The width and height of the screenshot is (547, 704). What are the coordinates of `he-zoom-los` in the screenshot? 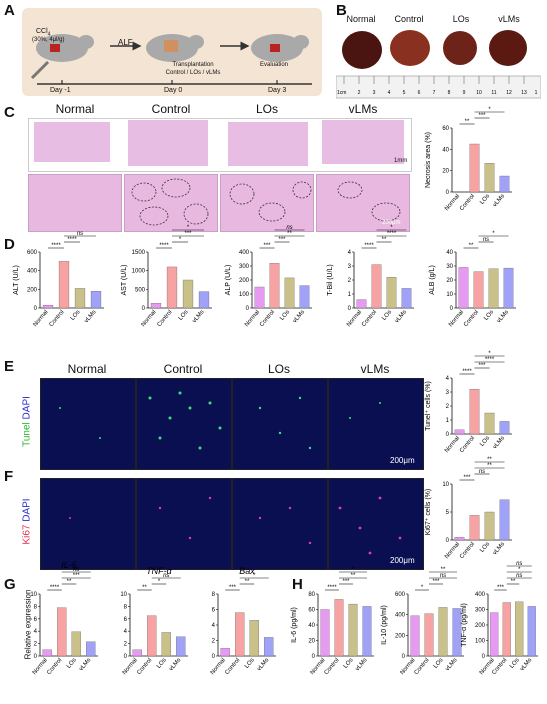 It's located at (267, 203).